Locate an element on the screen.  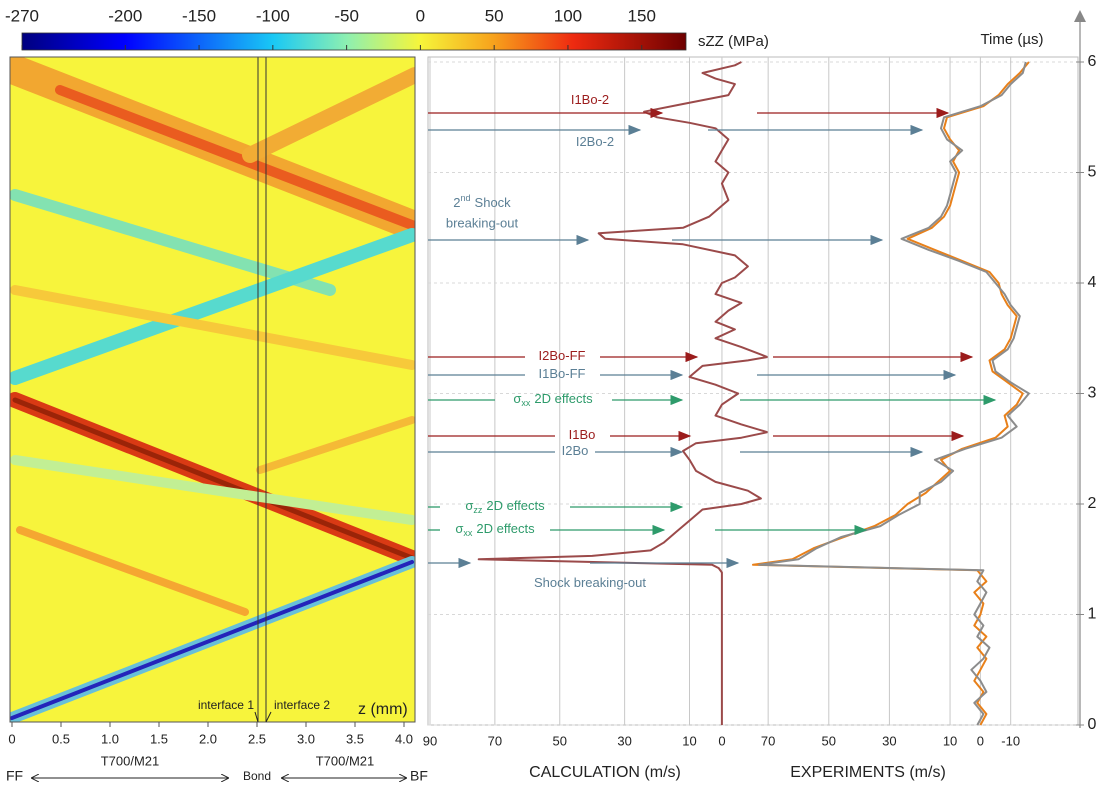
annotation: 2nd Shock is located at coordinates (482, 201).